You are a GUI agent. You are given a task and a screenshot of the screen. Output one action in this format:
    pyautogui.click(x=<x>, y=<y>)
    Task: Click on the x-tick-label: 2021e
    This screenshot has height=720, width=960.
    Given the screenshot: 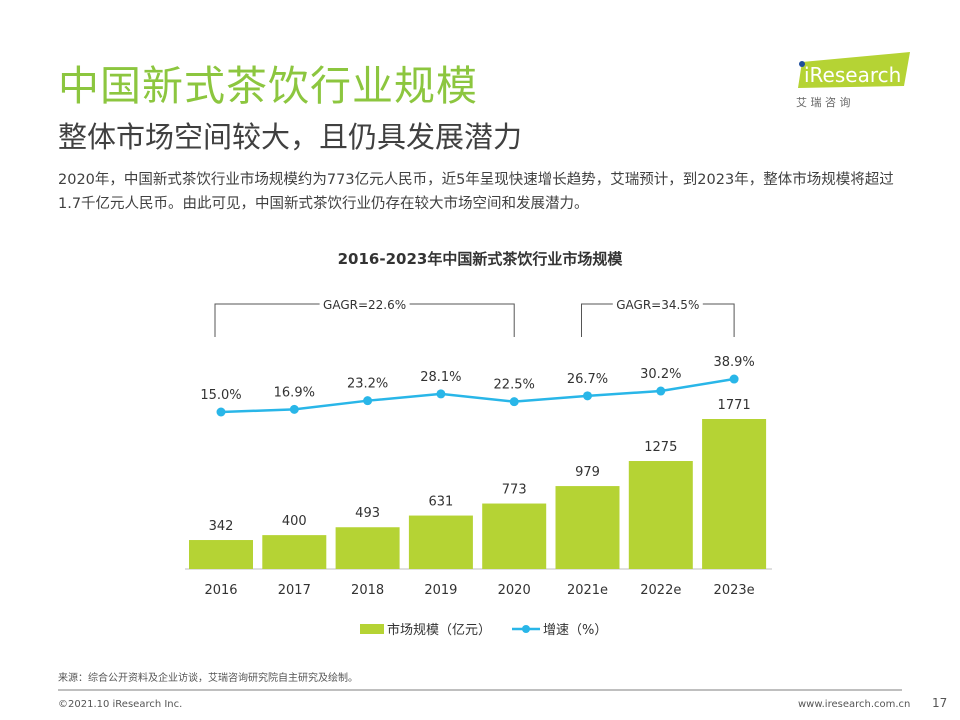 What is the action you would take?
    pyautogui.click(x=587, y=590)
    